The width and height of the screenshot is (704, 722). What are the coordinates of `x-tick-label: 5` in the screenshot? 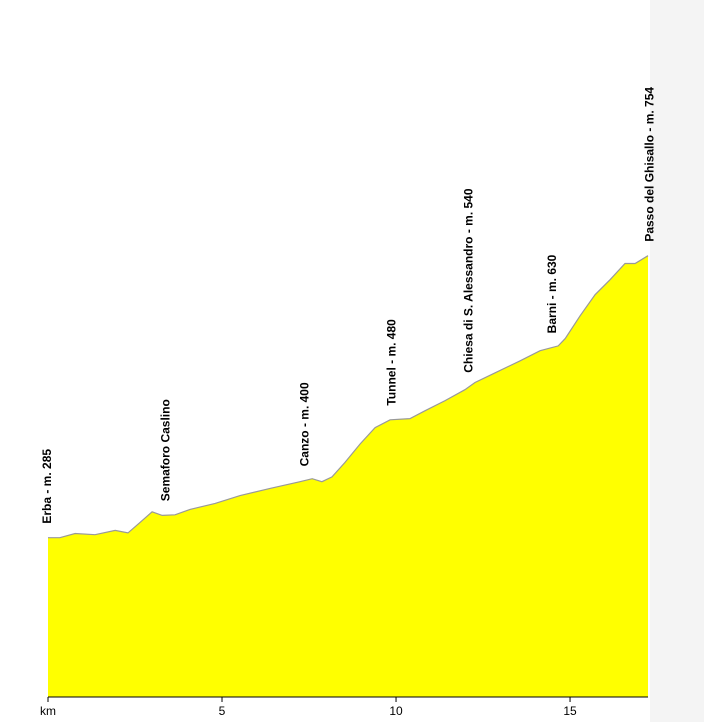 It's located at (222, 711).